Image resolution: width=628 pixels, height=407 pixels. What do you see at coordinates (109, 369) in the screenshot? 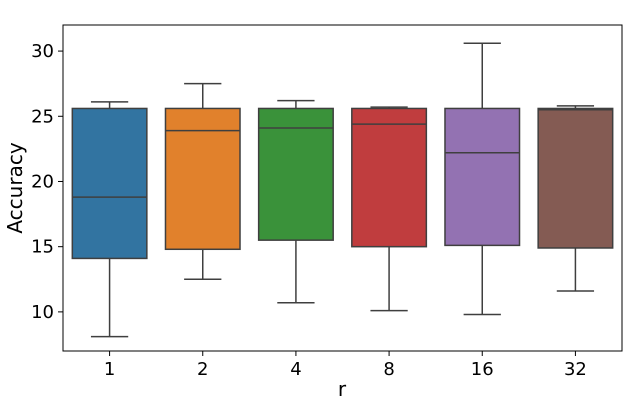
I see `x-tick-label: 1` at bounding box center [109, 369].